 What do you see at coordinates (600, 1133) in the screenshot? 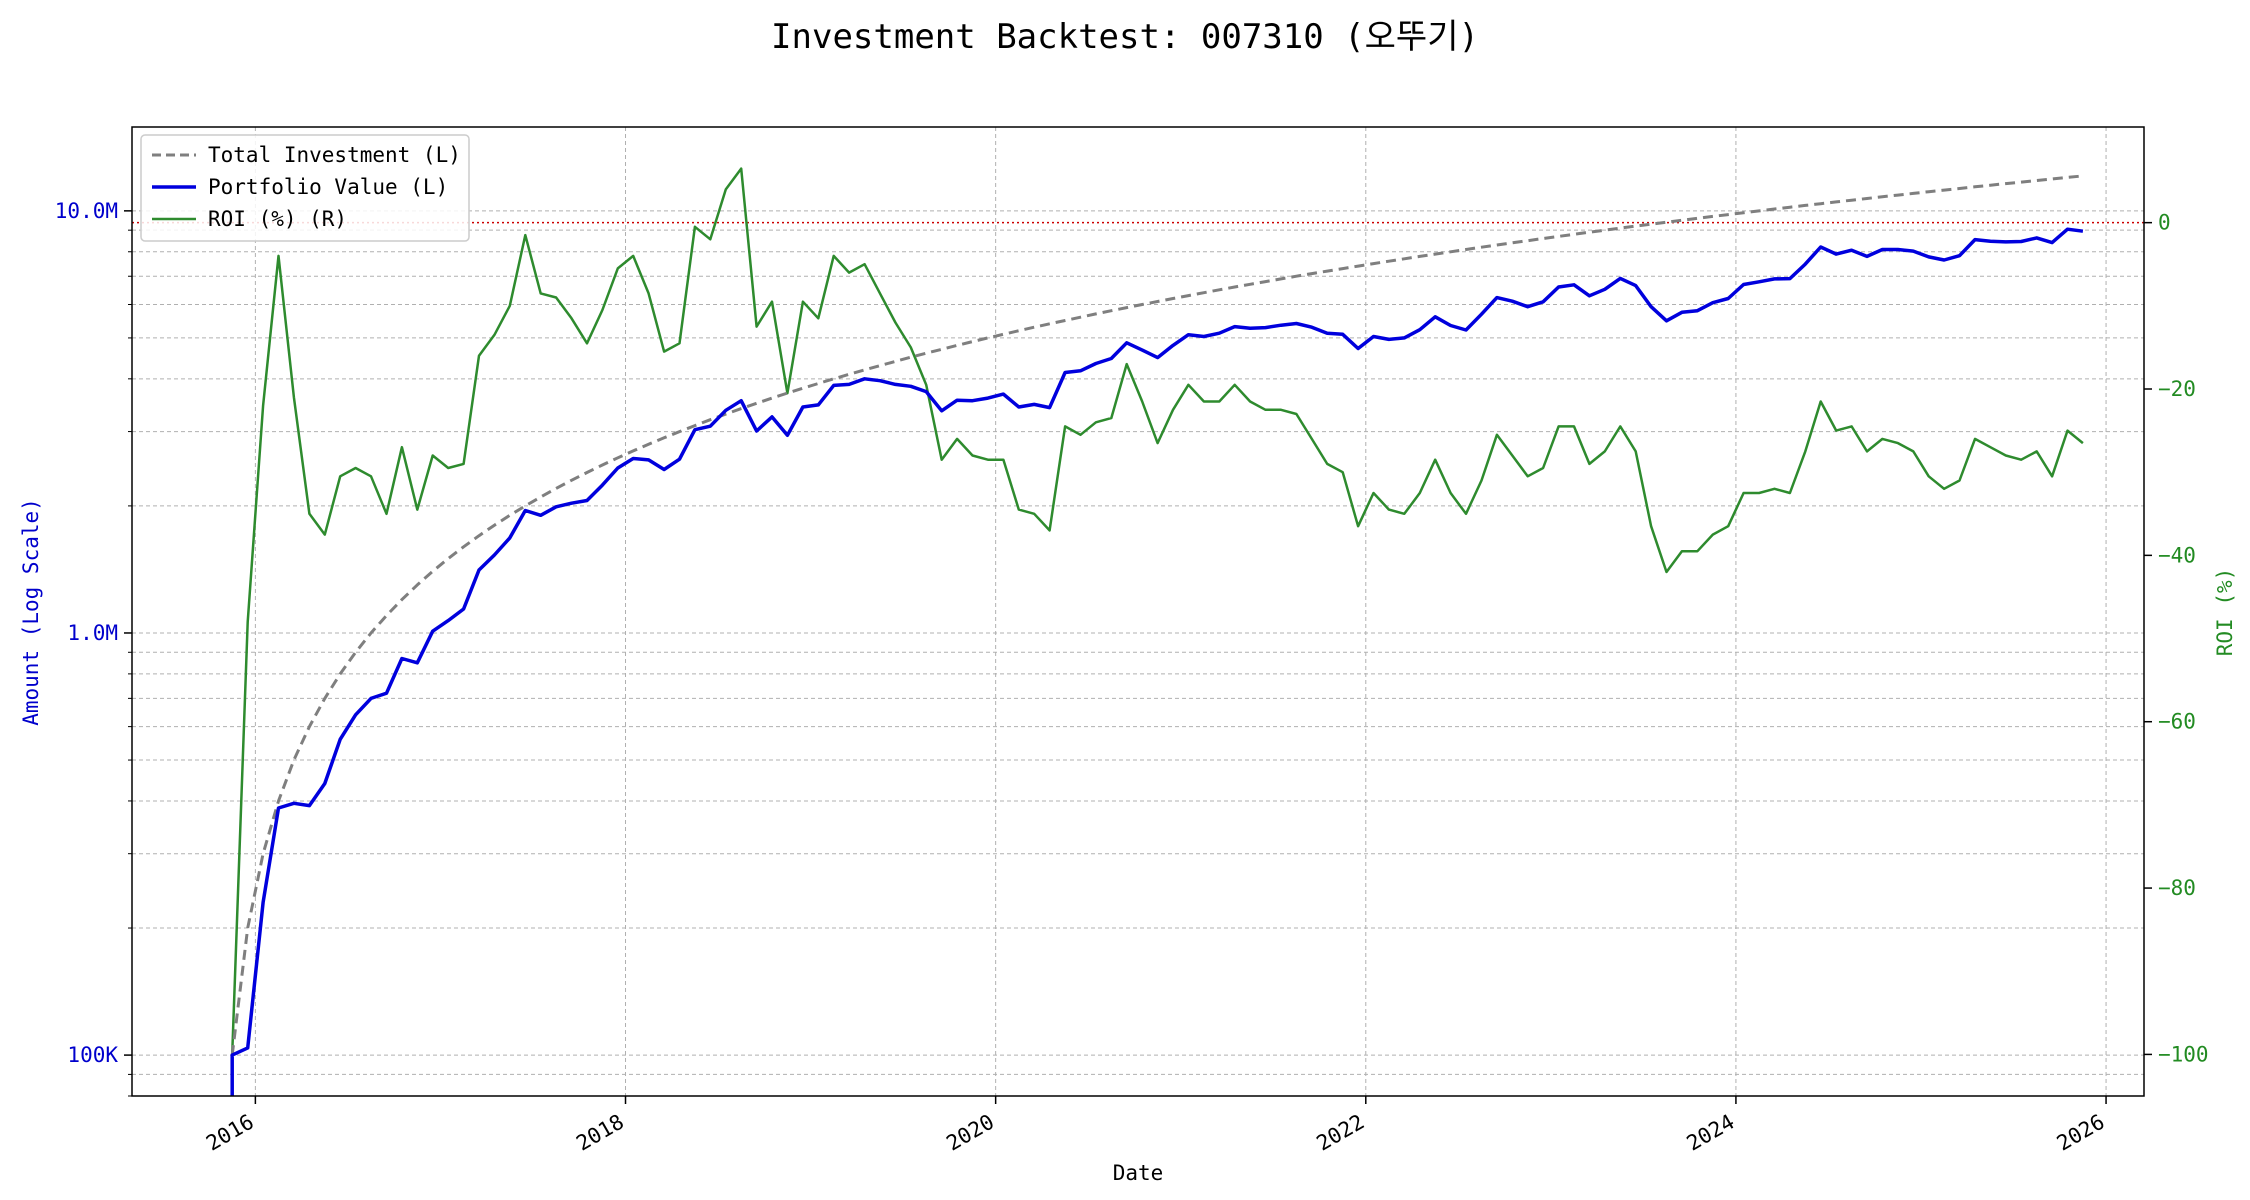
I see `x-tick-label-2018: 2018` at bounding box center [600, 1133].